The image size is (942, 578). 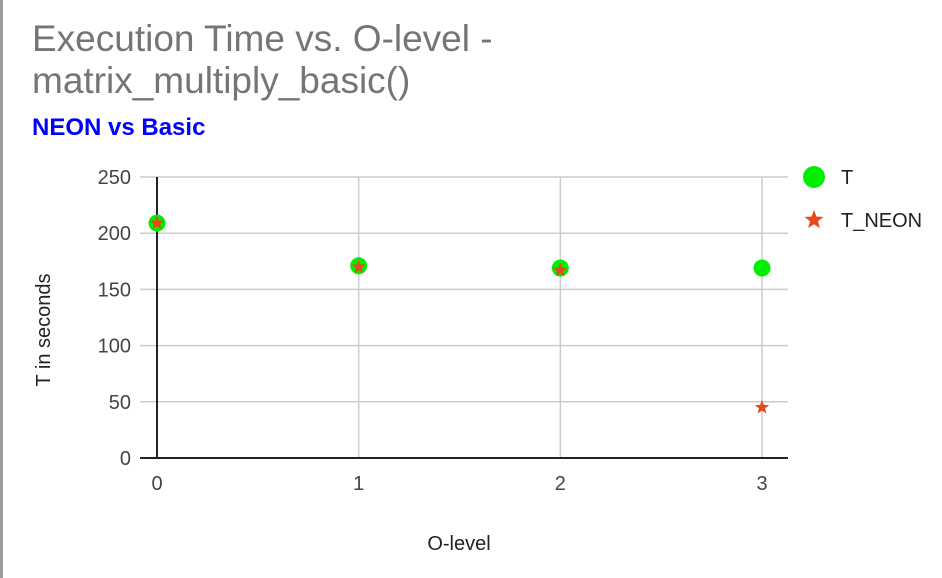 I want to click on y-tick-label: 100, so click(x=114, y=347).